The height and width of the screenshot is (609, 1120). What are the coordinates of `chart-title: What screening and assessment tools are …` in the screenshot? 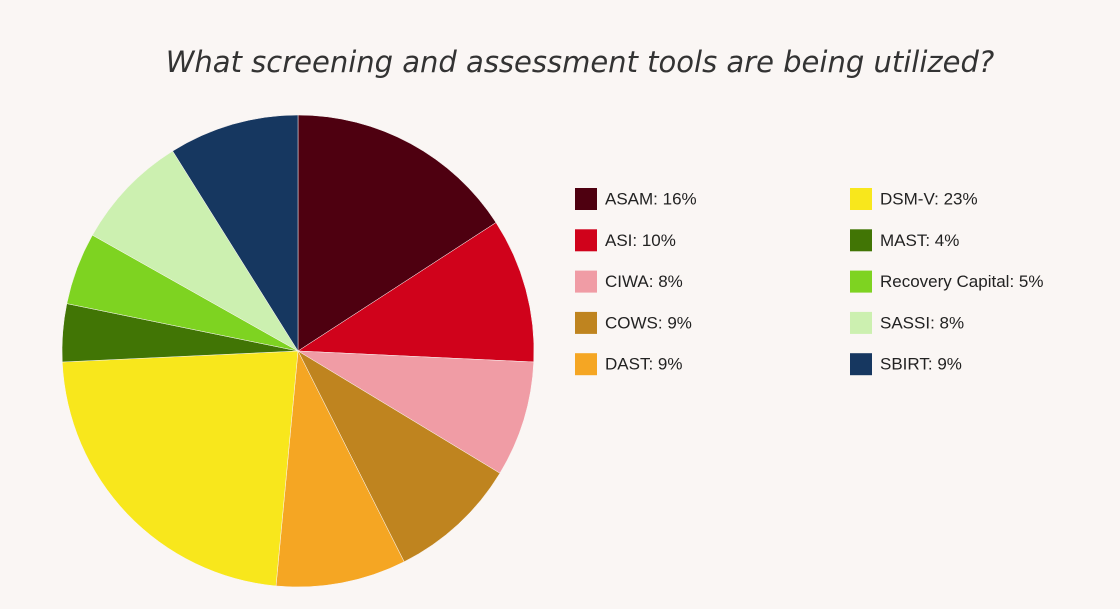 It's located at (580, 62).